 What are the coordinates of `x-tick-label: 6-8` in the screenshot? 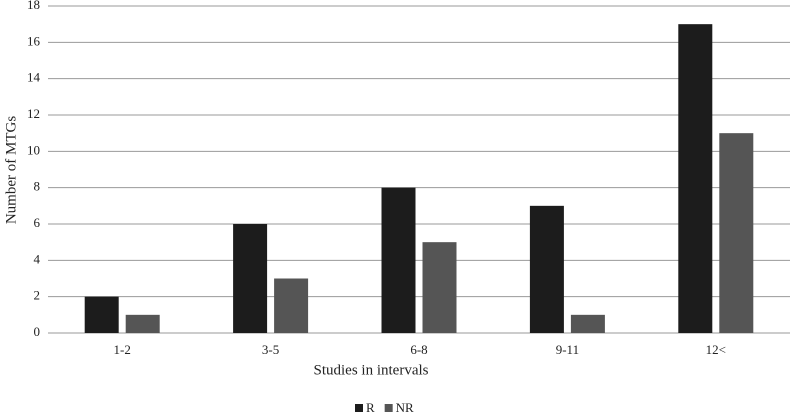 It's located at (418, 349).